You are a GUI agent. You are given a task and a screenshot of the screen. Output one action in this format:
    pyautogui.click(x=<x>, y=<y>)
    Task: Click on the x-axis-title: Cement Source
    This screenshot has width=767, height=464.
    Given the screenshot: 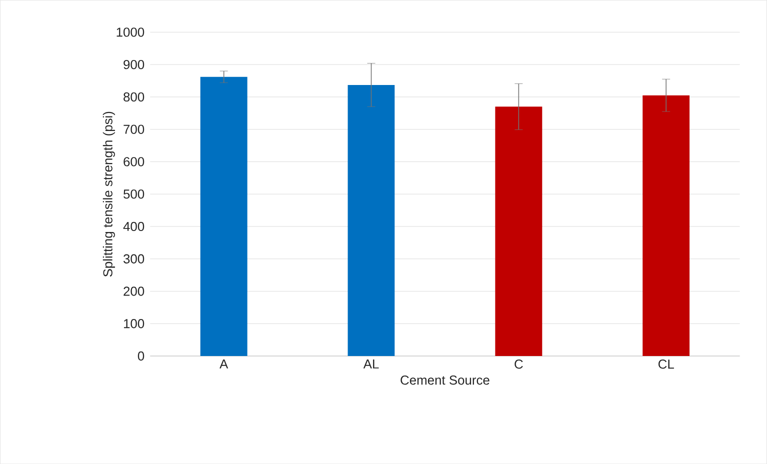 What is the action you would take?
    pyautogui.click(x=445, y=380)
    